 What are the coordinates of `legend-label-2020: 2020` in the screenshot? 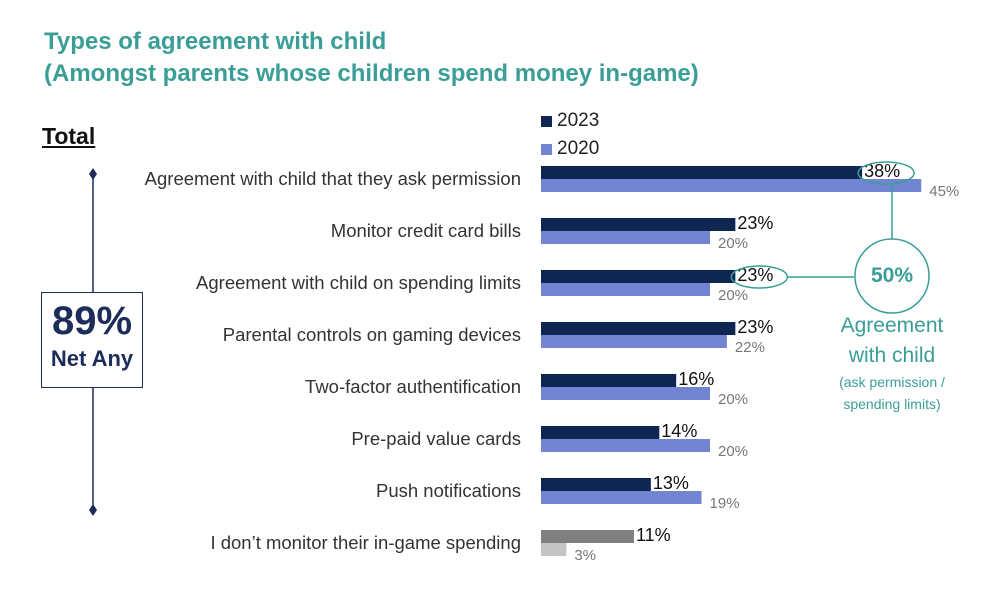 It's located at (578, 148).